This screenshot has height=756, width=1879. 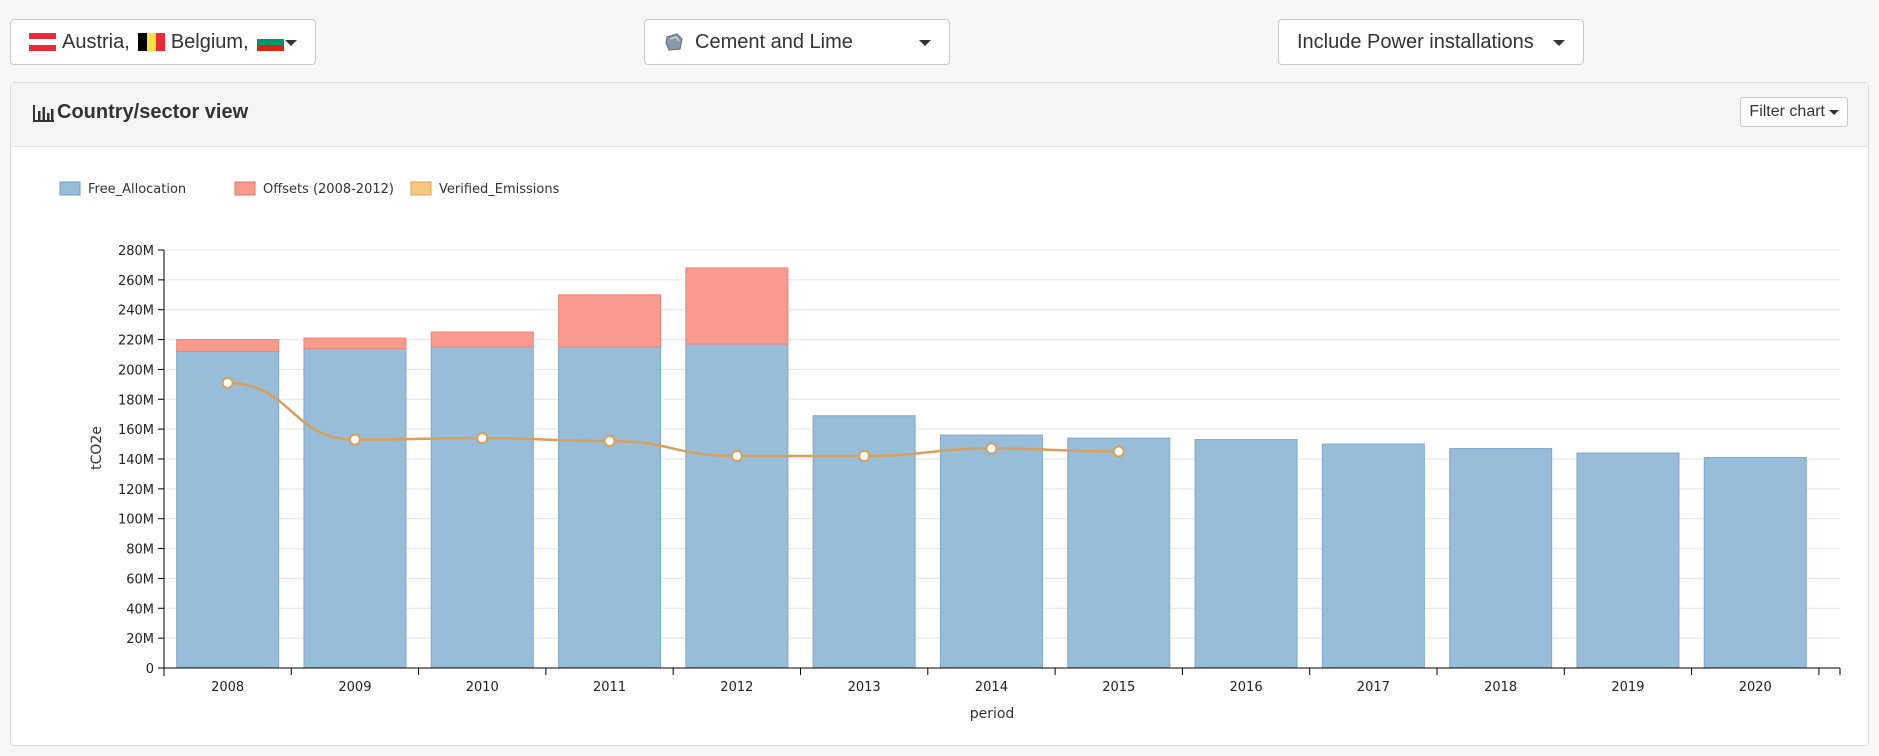 I want to click on installations-dropdown: Include Power installations, so click(x=1431, y=42).